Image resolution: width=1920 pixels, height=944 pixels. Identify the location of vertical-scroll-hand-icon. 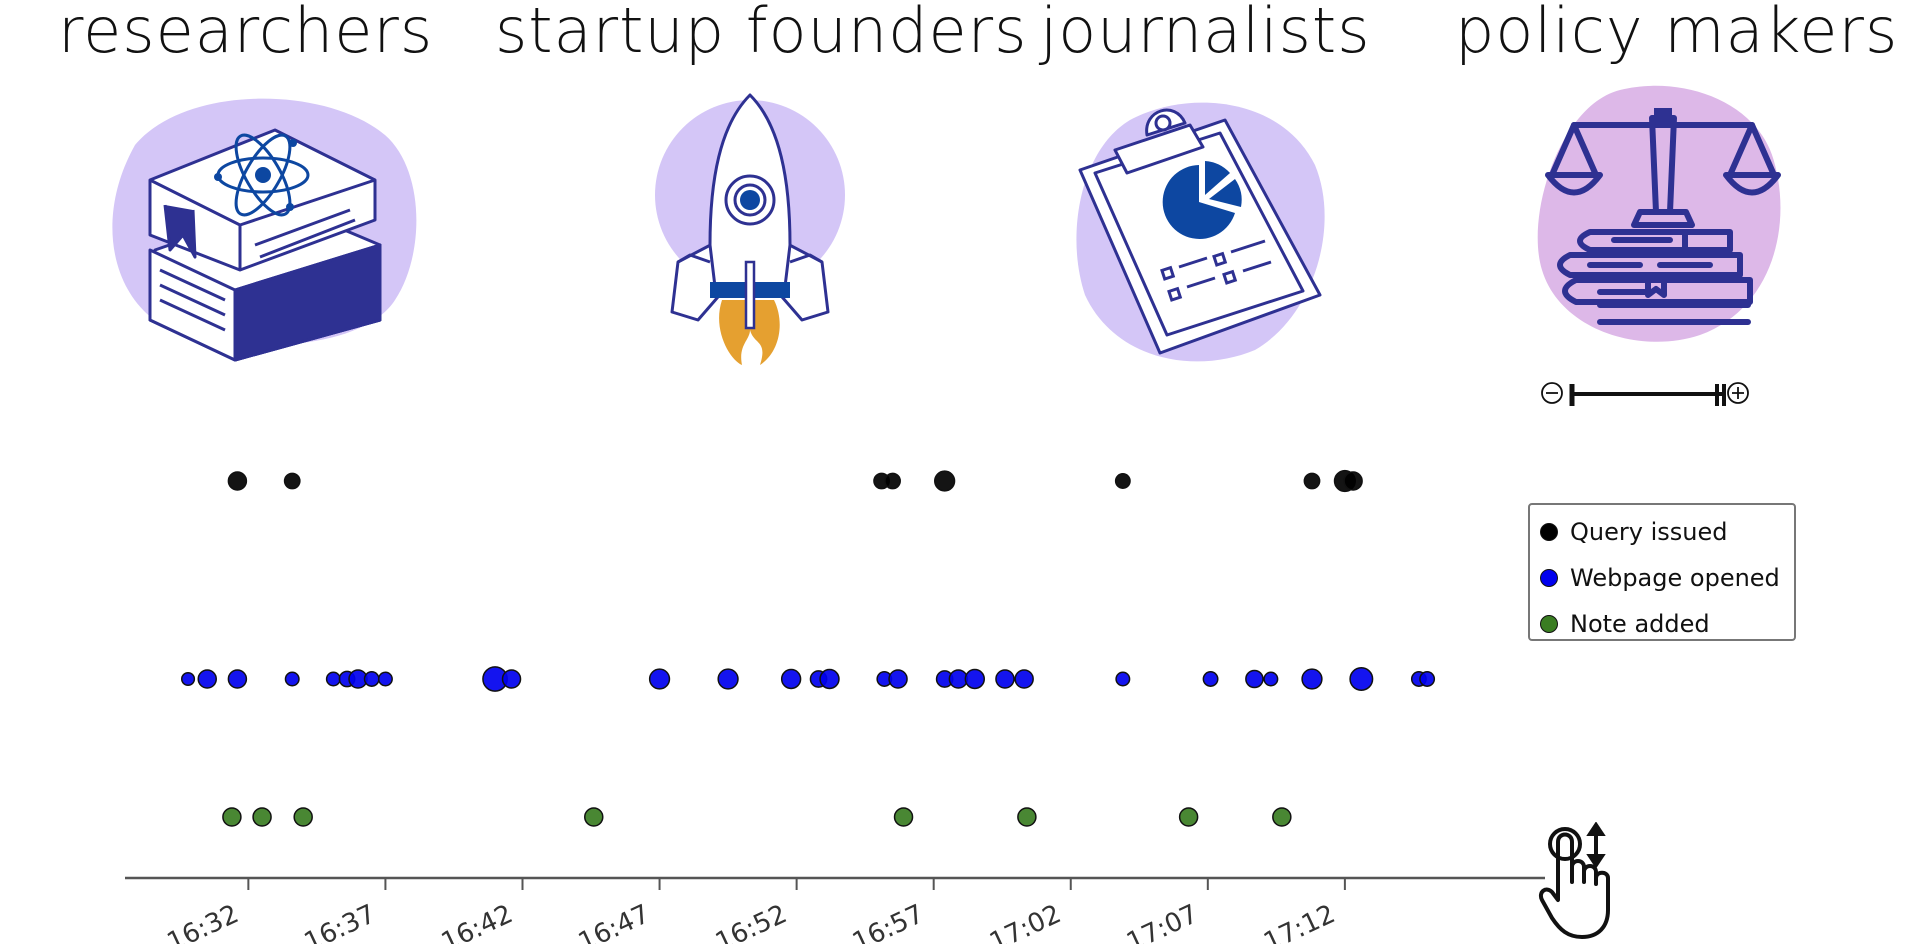
(1574, 880).